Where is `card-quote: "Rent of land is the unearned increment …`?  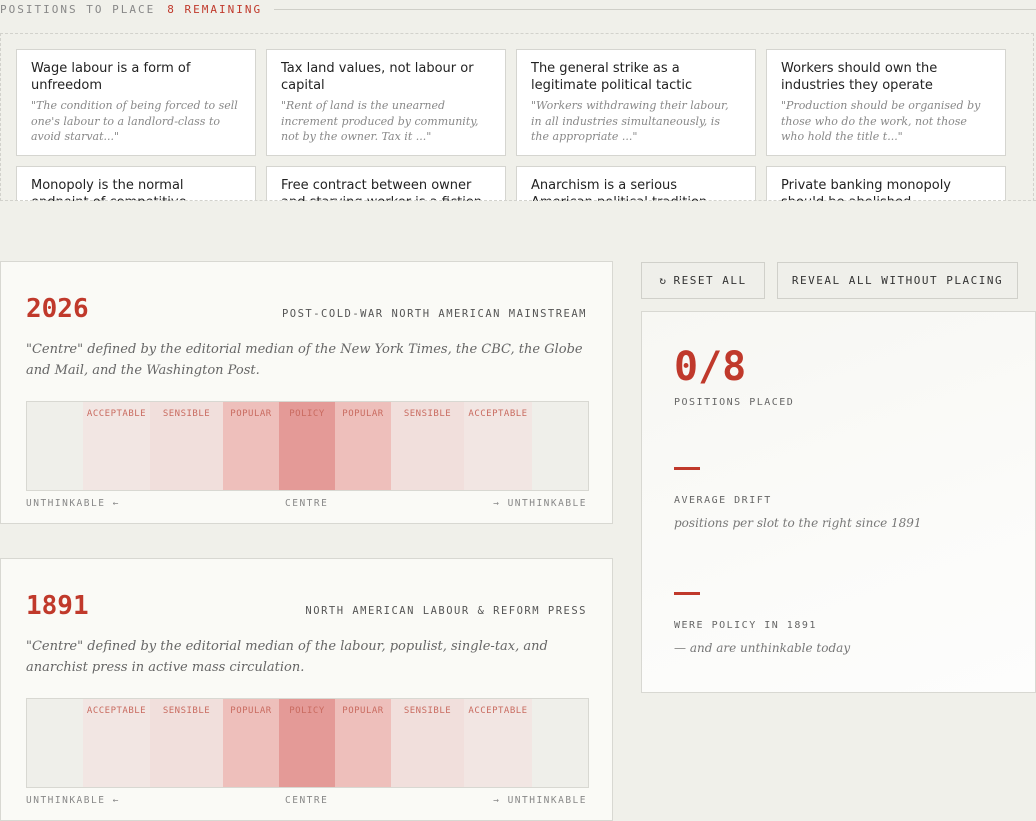 card-quote: "Rent of land is the unearned increment … is located at coordinates (380, 121).